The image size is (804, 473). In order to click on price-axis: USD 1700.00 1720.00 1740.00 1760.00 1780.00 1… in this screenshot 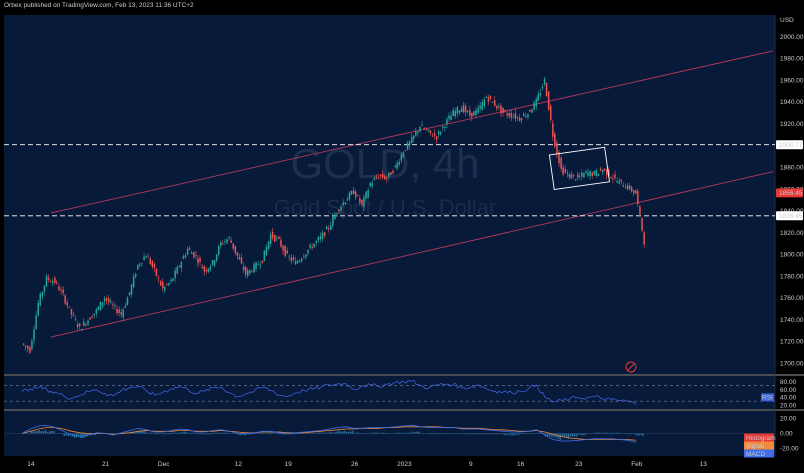, I will do `click(792, 235)`.